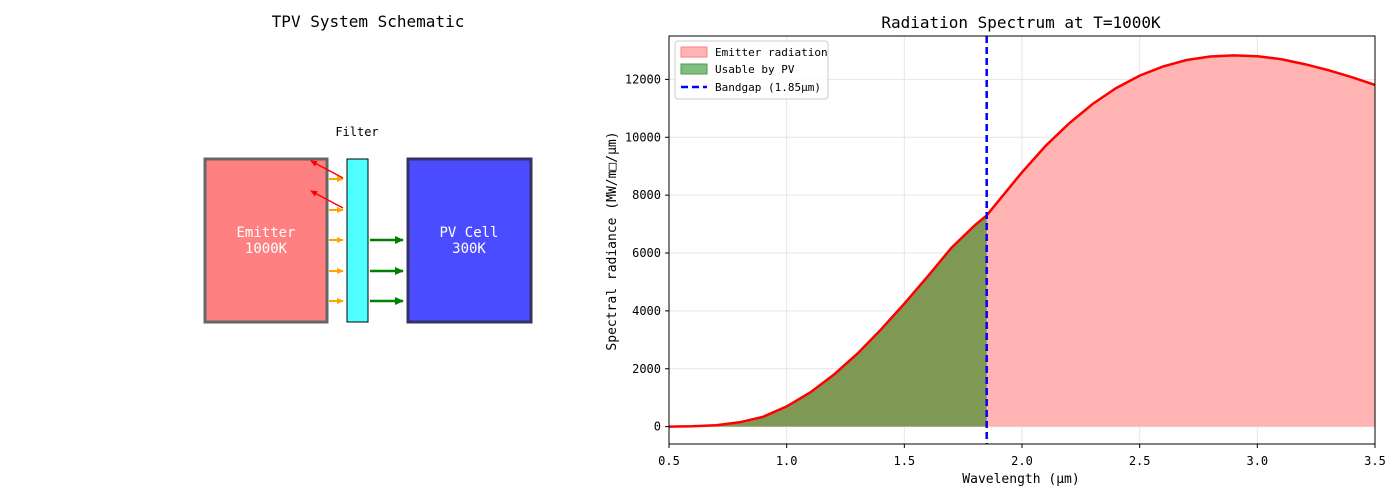  I want to click on x-tick-label: 0.5, so click(669, 461).